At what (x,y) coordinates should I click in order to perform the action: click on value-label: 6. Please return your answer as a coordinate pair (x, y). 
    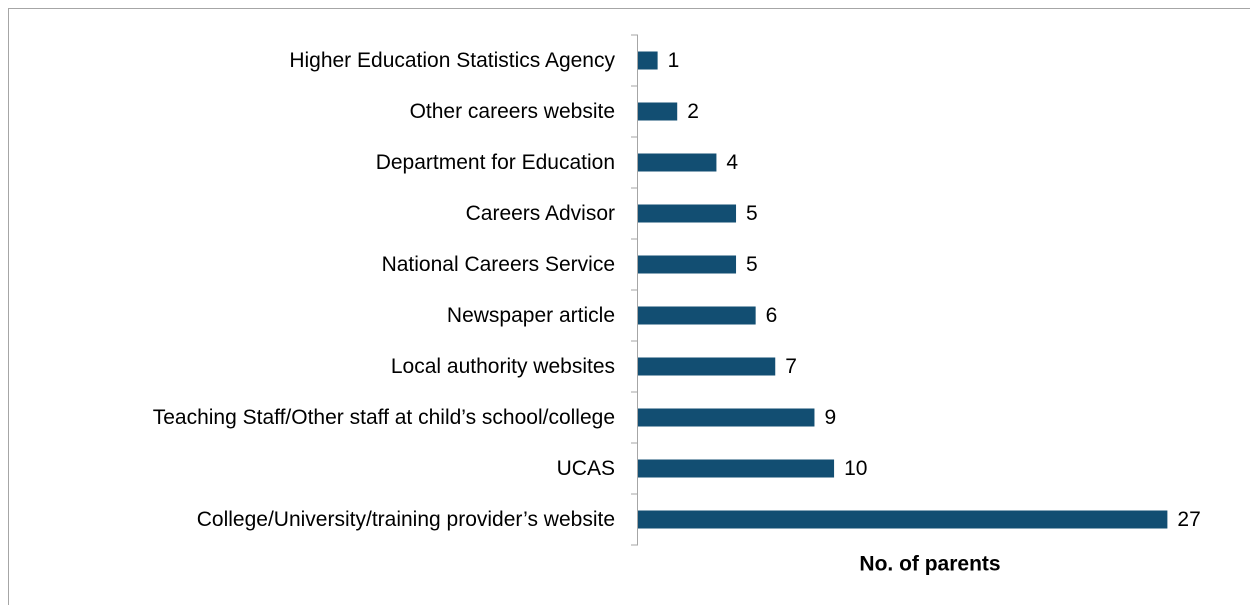
    Looking at the image, I should click on (772, 315).